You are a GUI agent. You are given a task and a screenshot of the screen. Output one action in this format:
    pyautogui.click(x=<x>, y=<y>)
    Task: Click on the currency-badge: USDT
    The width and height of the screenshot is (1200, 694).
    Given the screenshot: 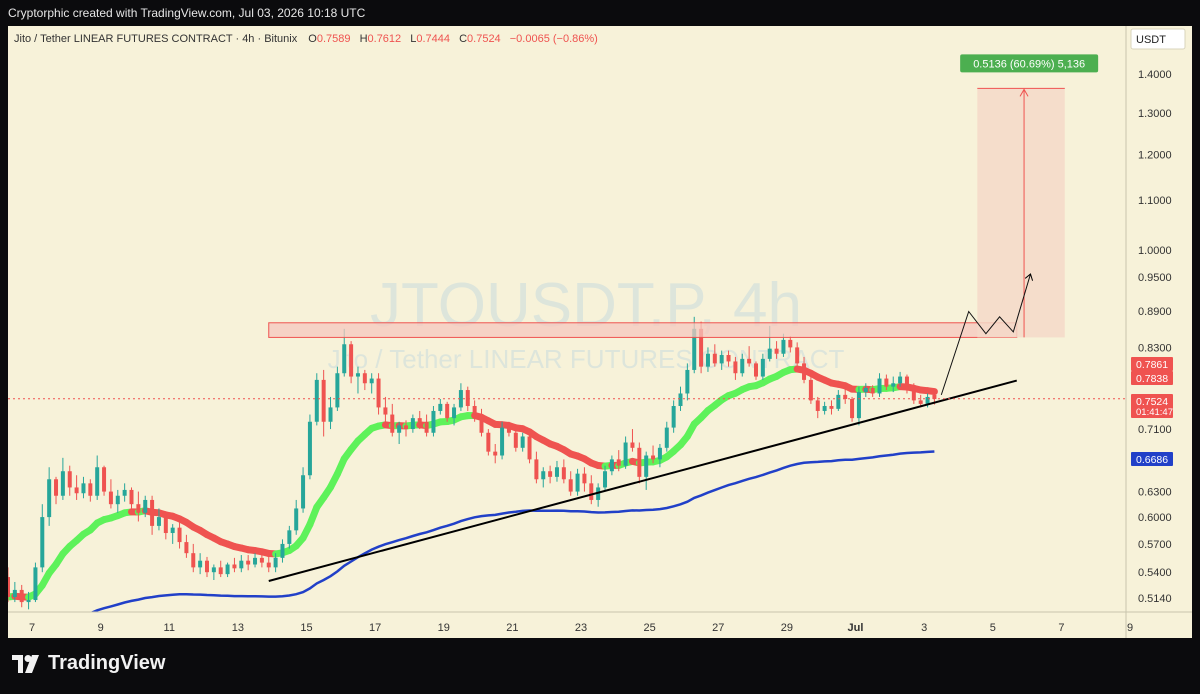 What is the action you would take?
    pyautogui.click(x=1158, y=39)
    